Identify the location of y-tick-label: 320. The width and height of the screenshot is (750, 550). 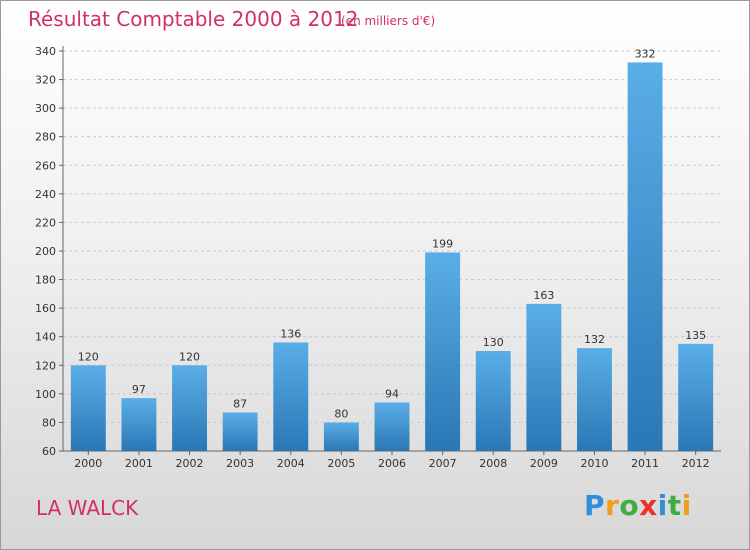
(45, 80).